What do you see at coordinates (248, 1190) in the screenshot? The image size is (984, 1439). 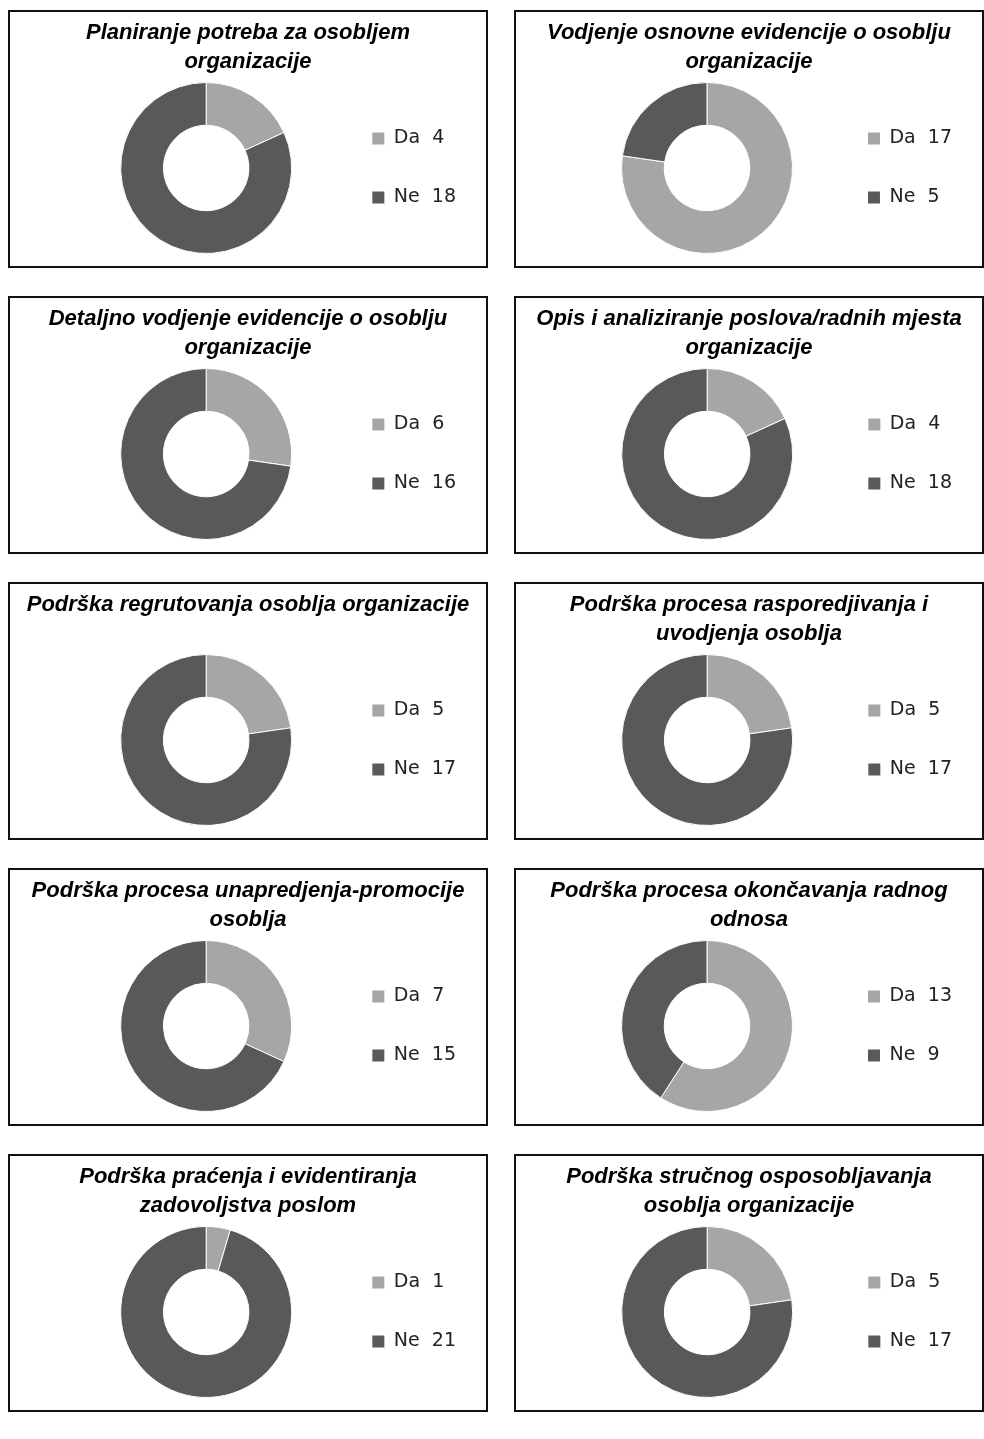 I see `chart-title: Podrška praćenja i evidentiranja zadovoljstva poslom` at bounding box center [248, 1190].